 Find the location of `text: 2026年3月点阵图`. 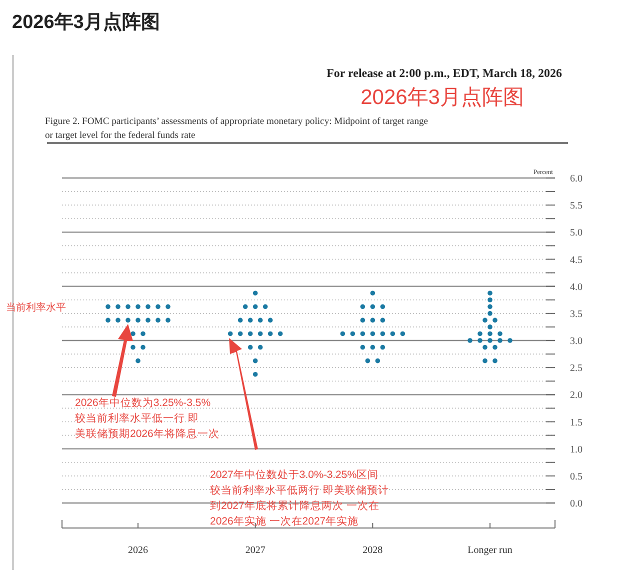

text: 2026年3月点阵图 is located at coordinates (442, 97).